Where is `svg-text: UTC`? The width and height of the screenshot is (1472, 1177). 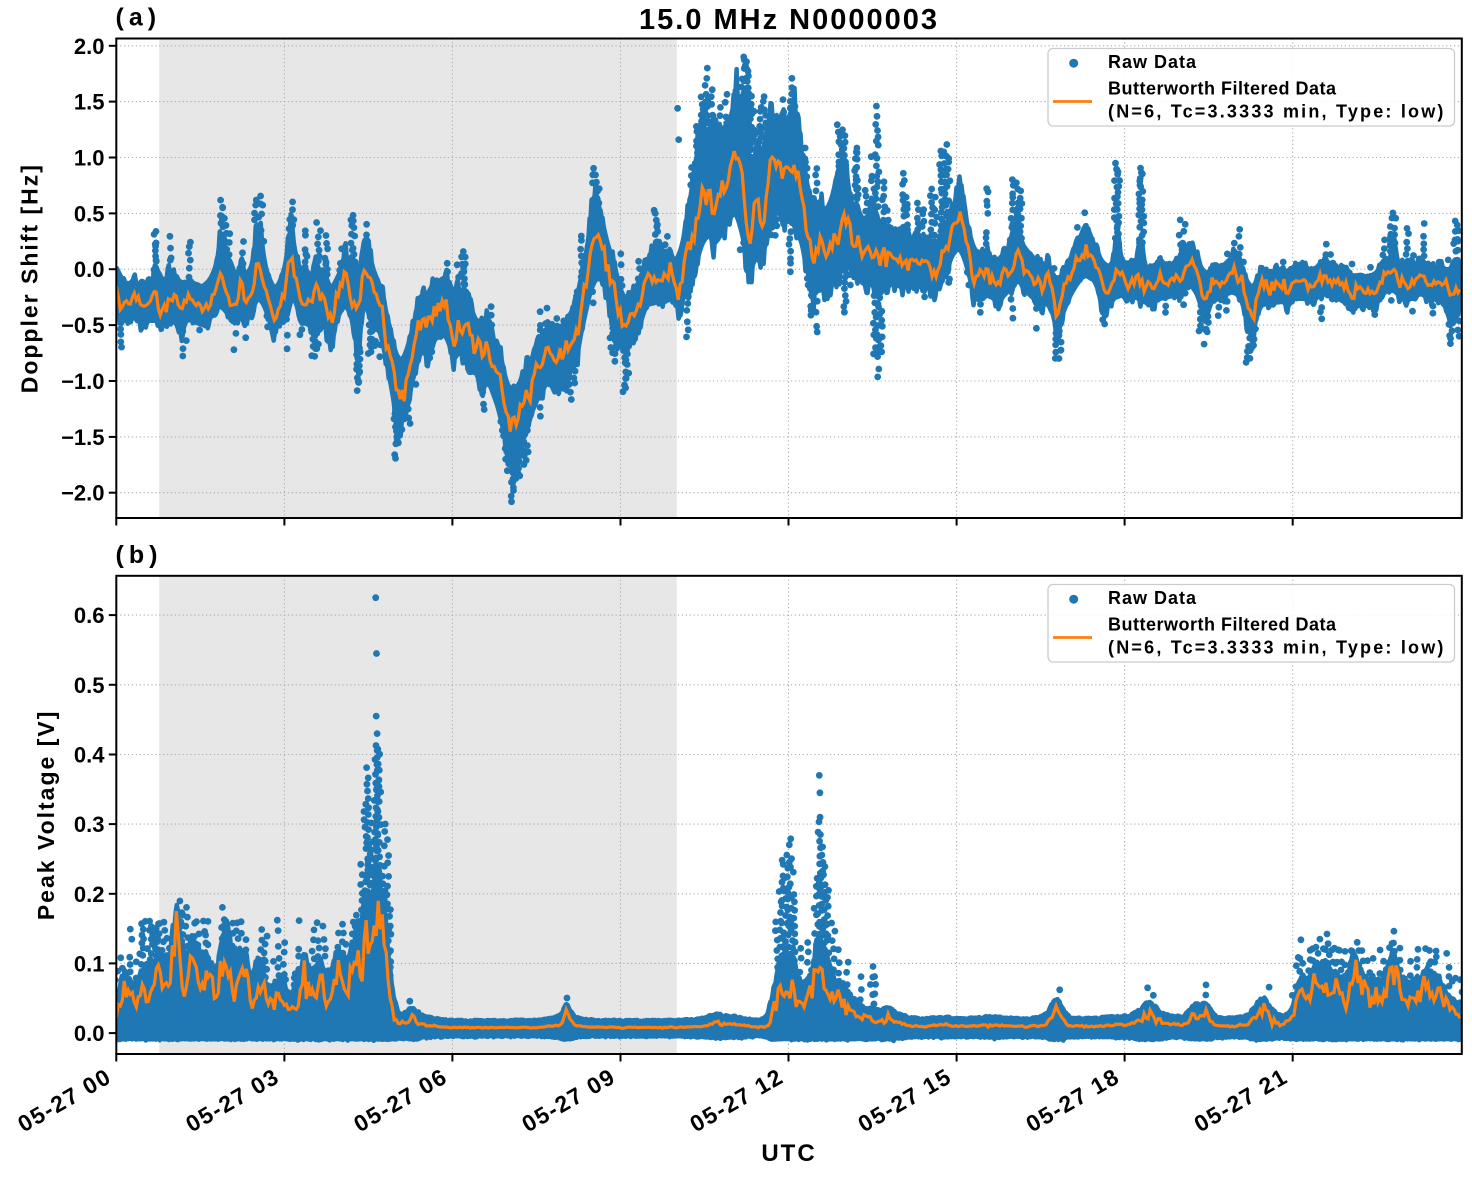 svg-text: UTC is located at coordinates (788, 1153).